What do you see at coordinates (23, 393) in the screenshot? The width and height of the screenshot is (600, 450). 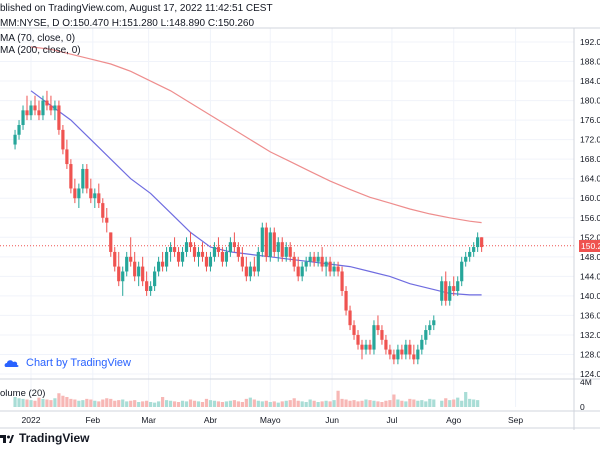 I see `volume-legend: olume (20)` at bounding box center [23, 393].